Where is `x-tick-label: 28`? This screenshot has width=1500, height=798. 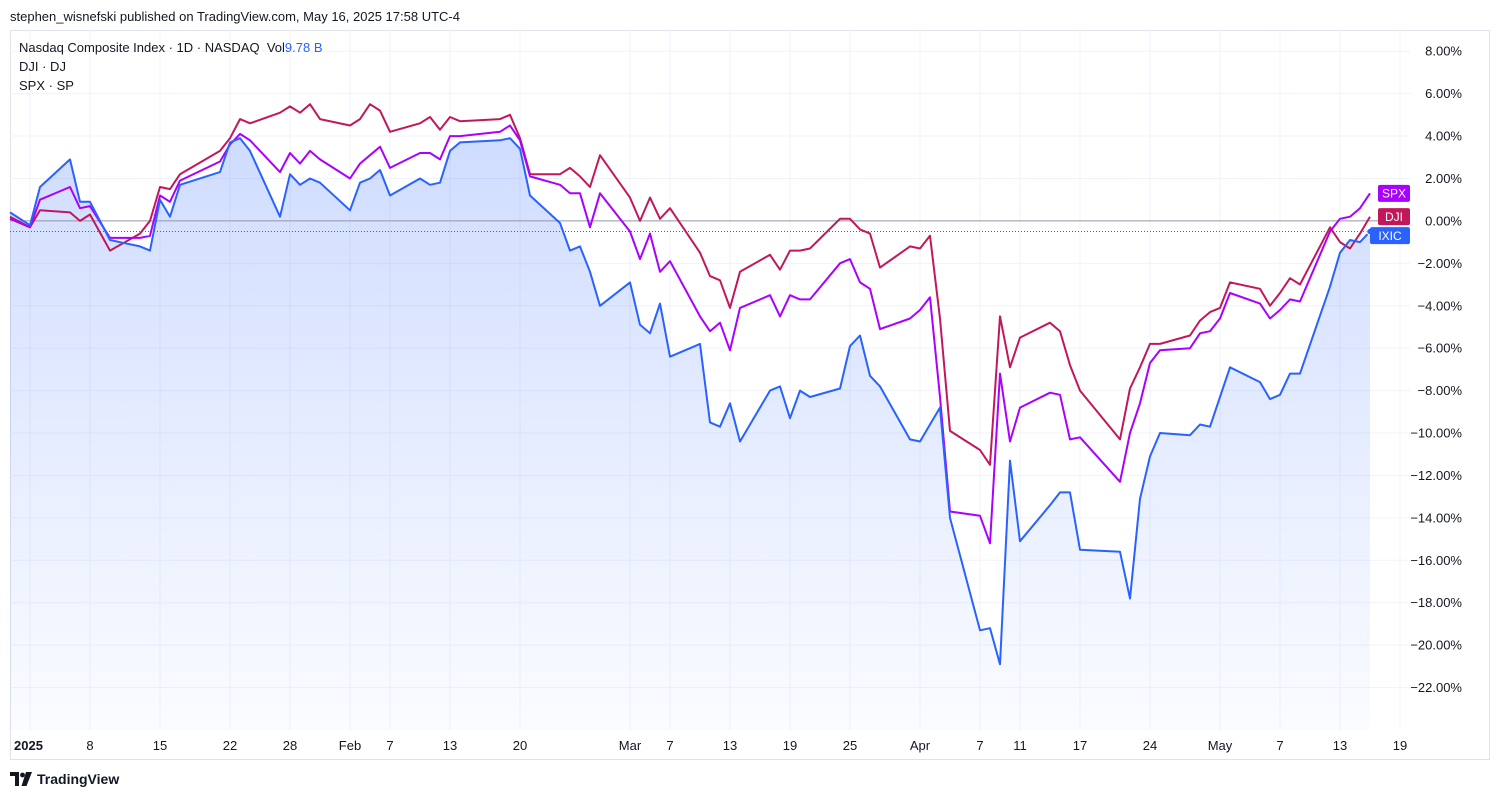
x-tick-label: 28 is located at coordinates (290, 745).